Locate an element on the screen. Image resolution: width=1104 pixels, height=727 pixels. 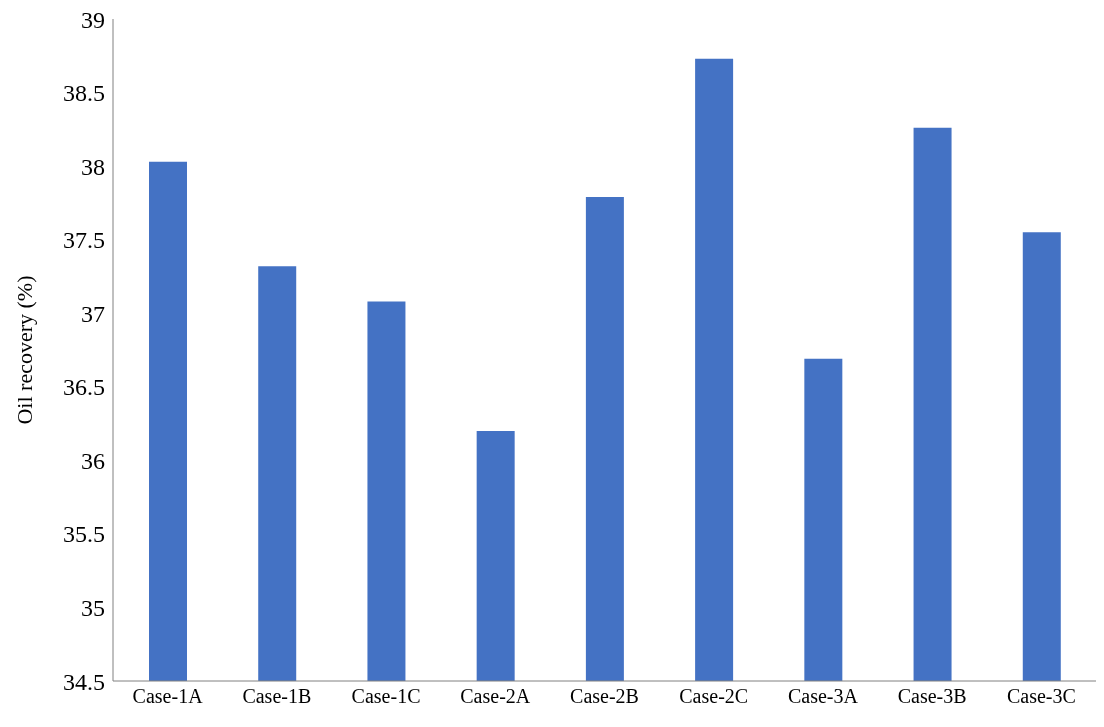
y-tick-label: 37 is located at coordinates (93, 313).